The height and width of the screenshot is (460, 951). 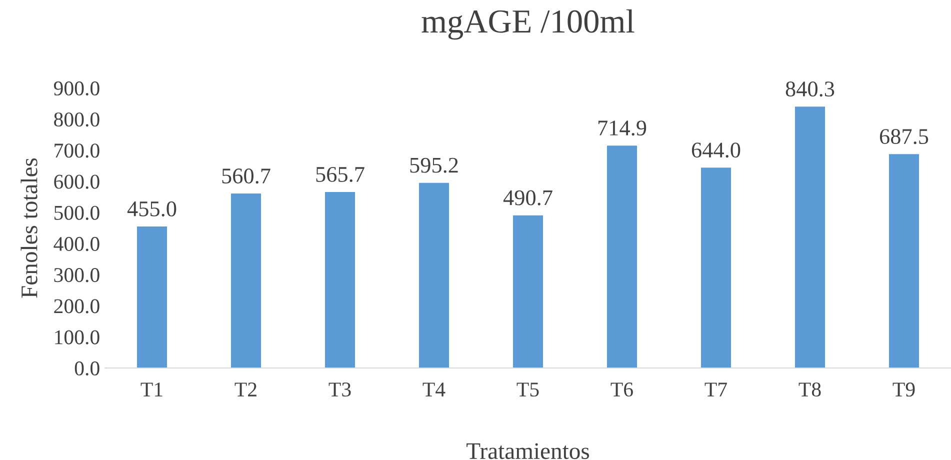 What do you see at coordinates (715, 389) in the screenshot?
I see `x-tick-label: T7` at bounding box center [715, 389].